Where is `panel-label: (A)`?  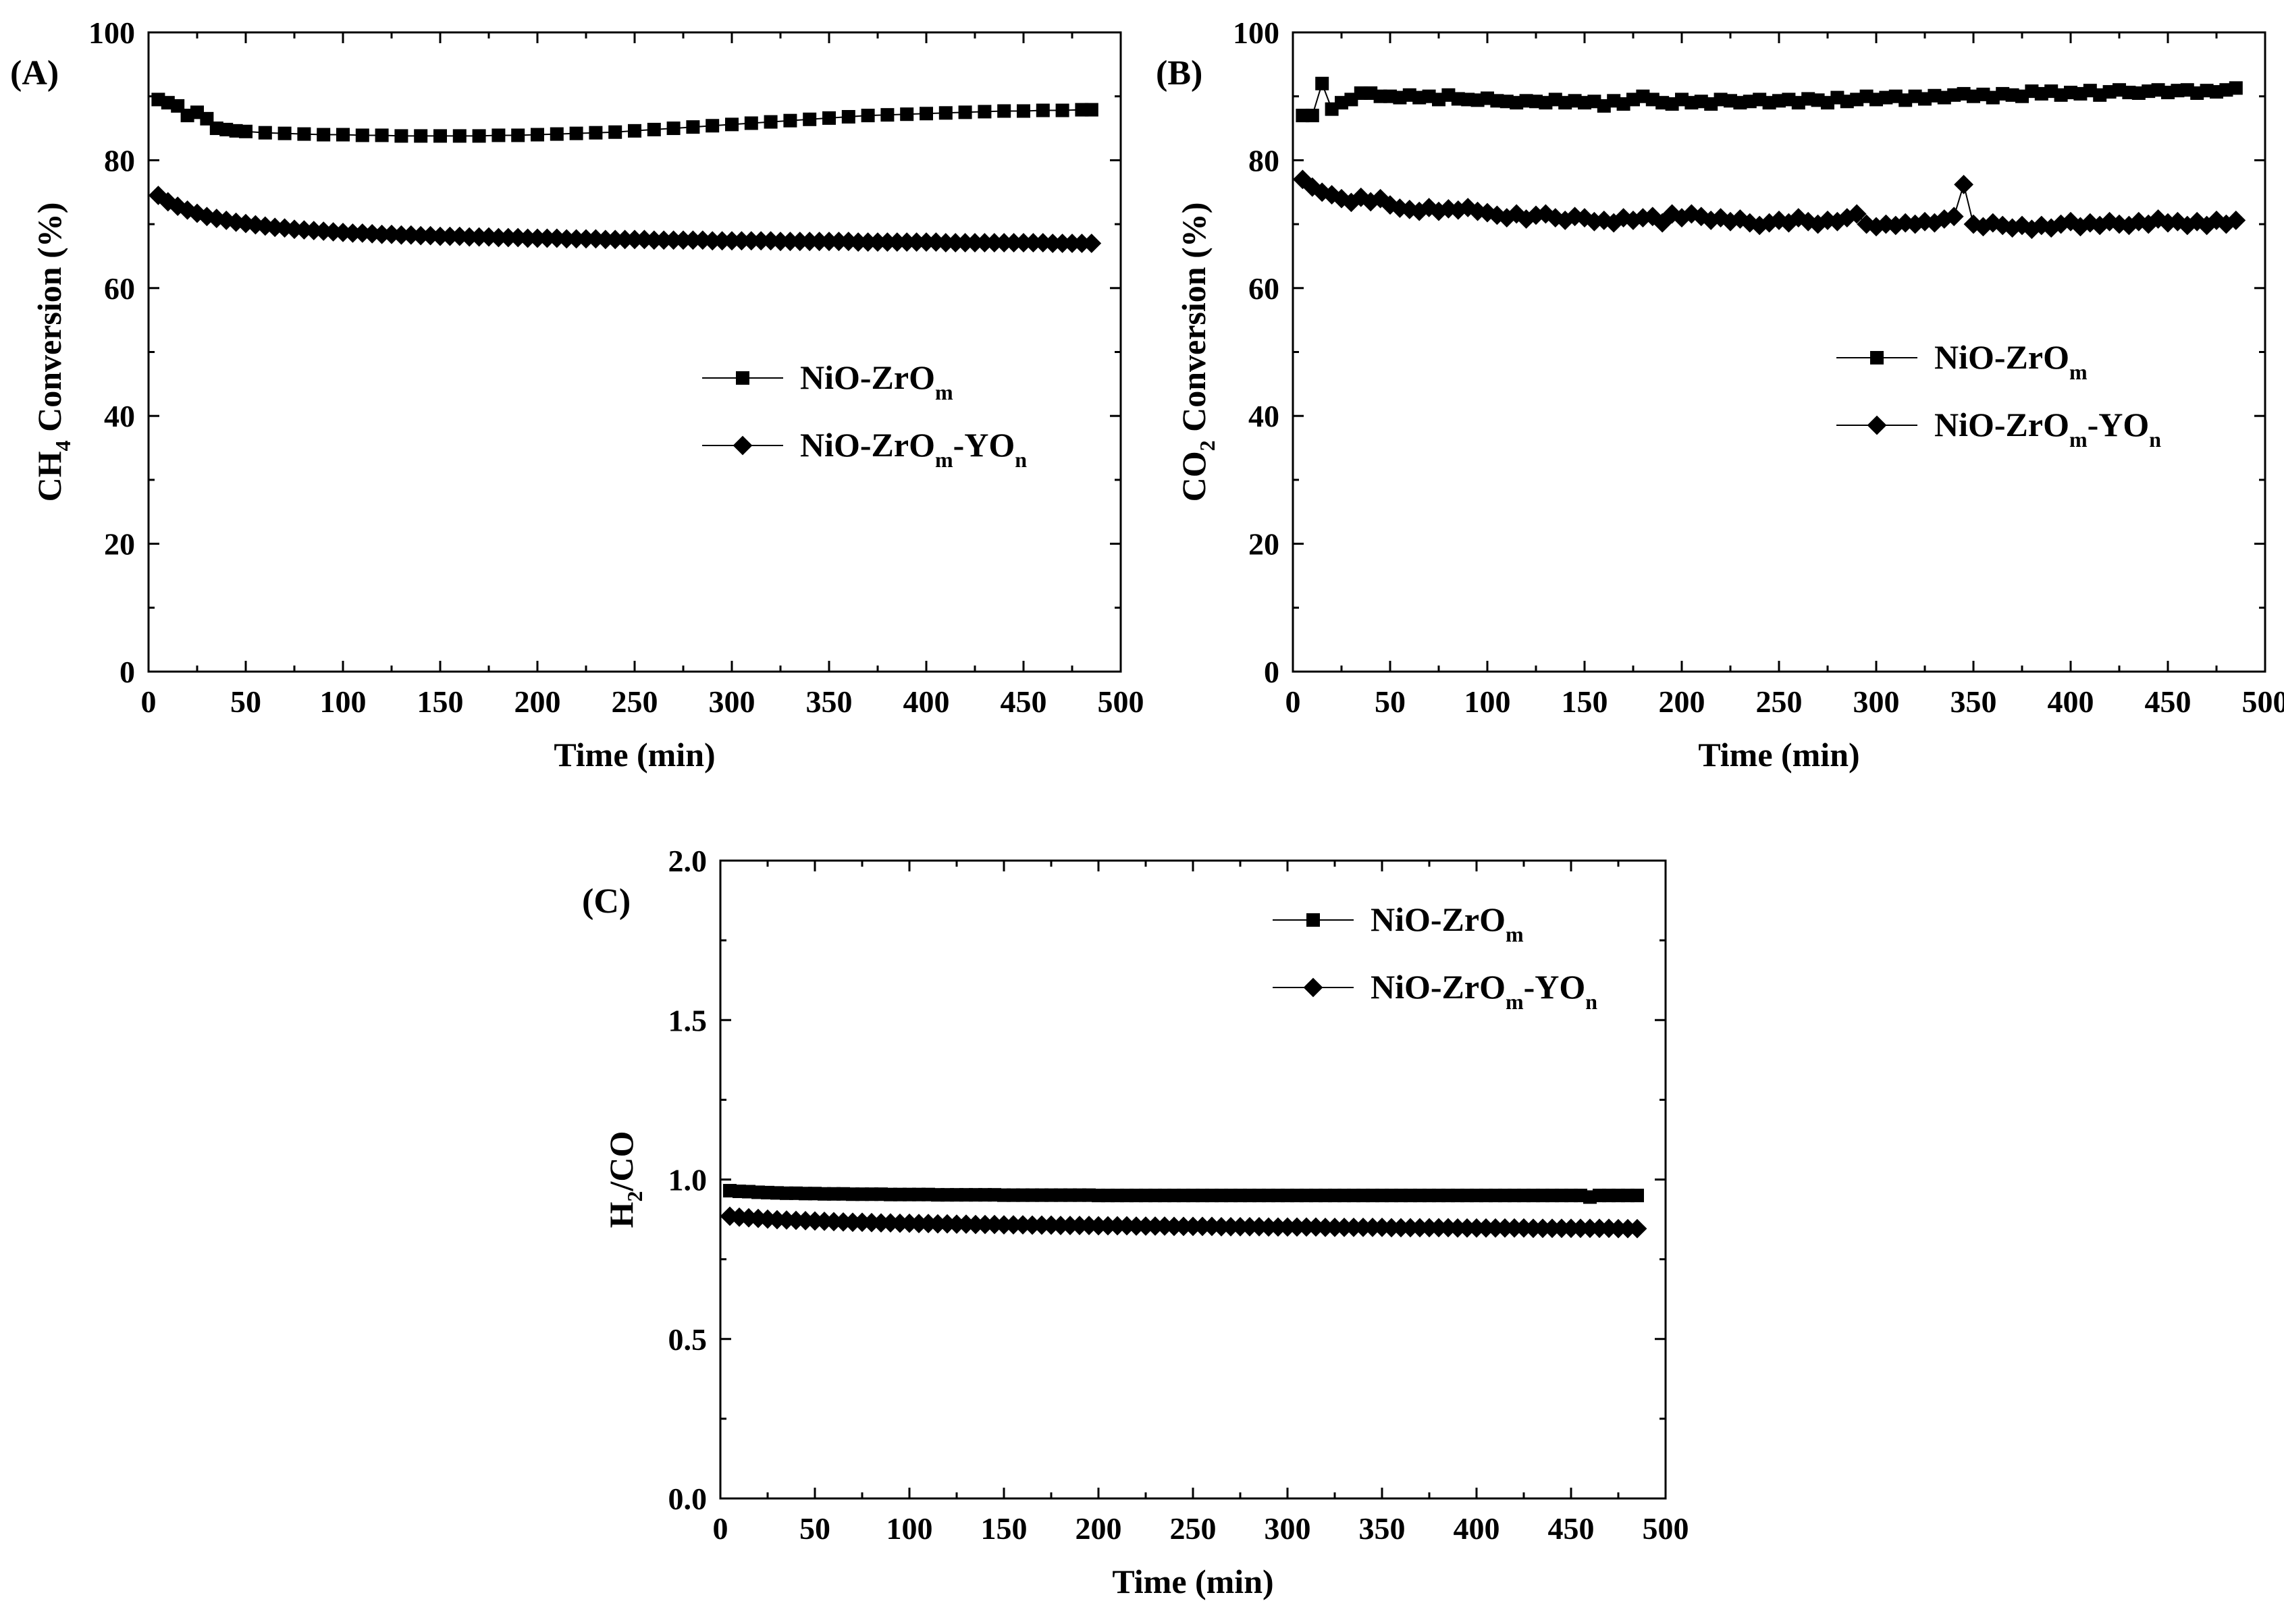
panel-label: (A) is located at coordinates (34, 73).